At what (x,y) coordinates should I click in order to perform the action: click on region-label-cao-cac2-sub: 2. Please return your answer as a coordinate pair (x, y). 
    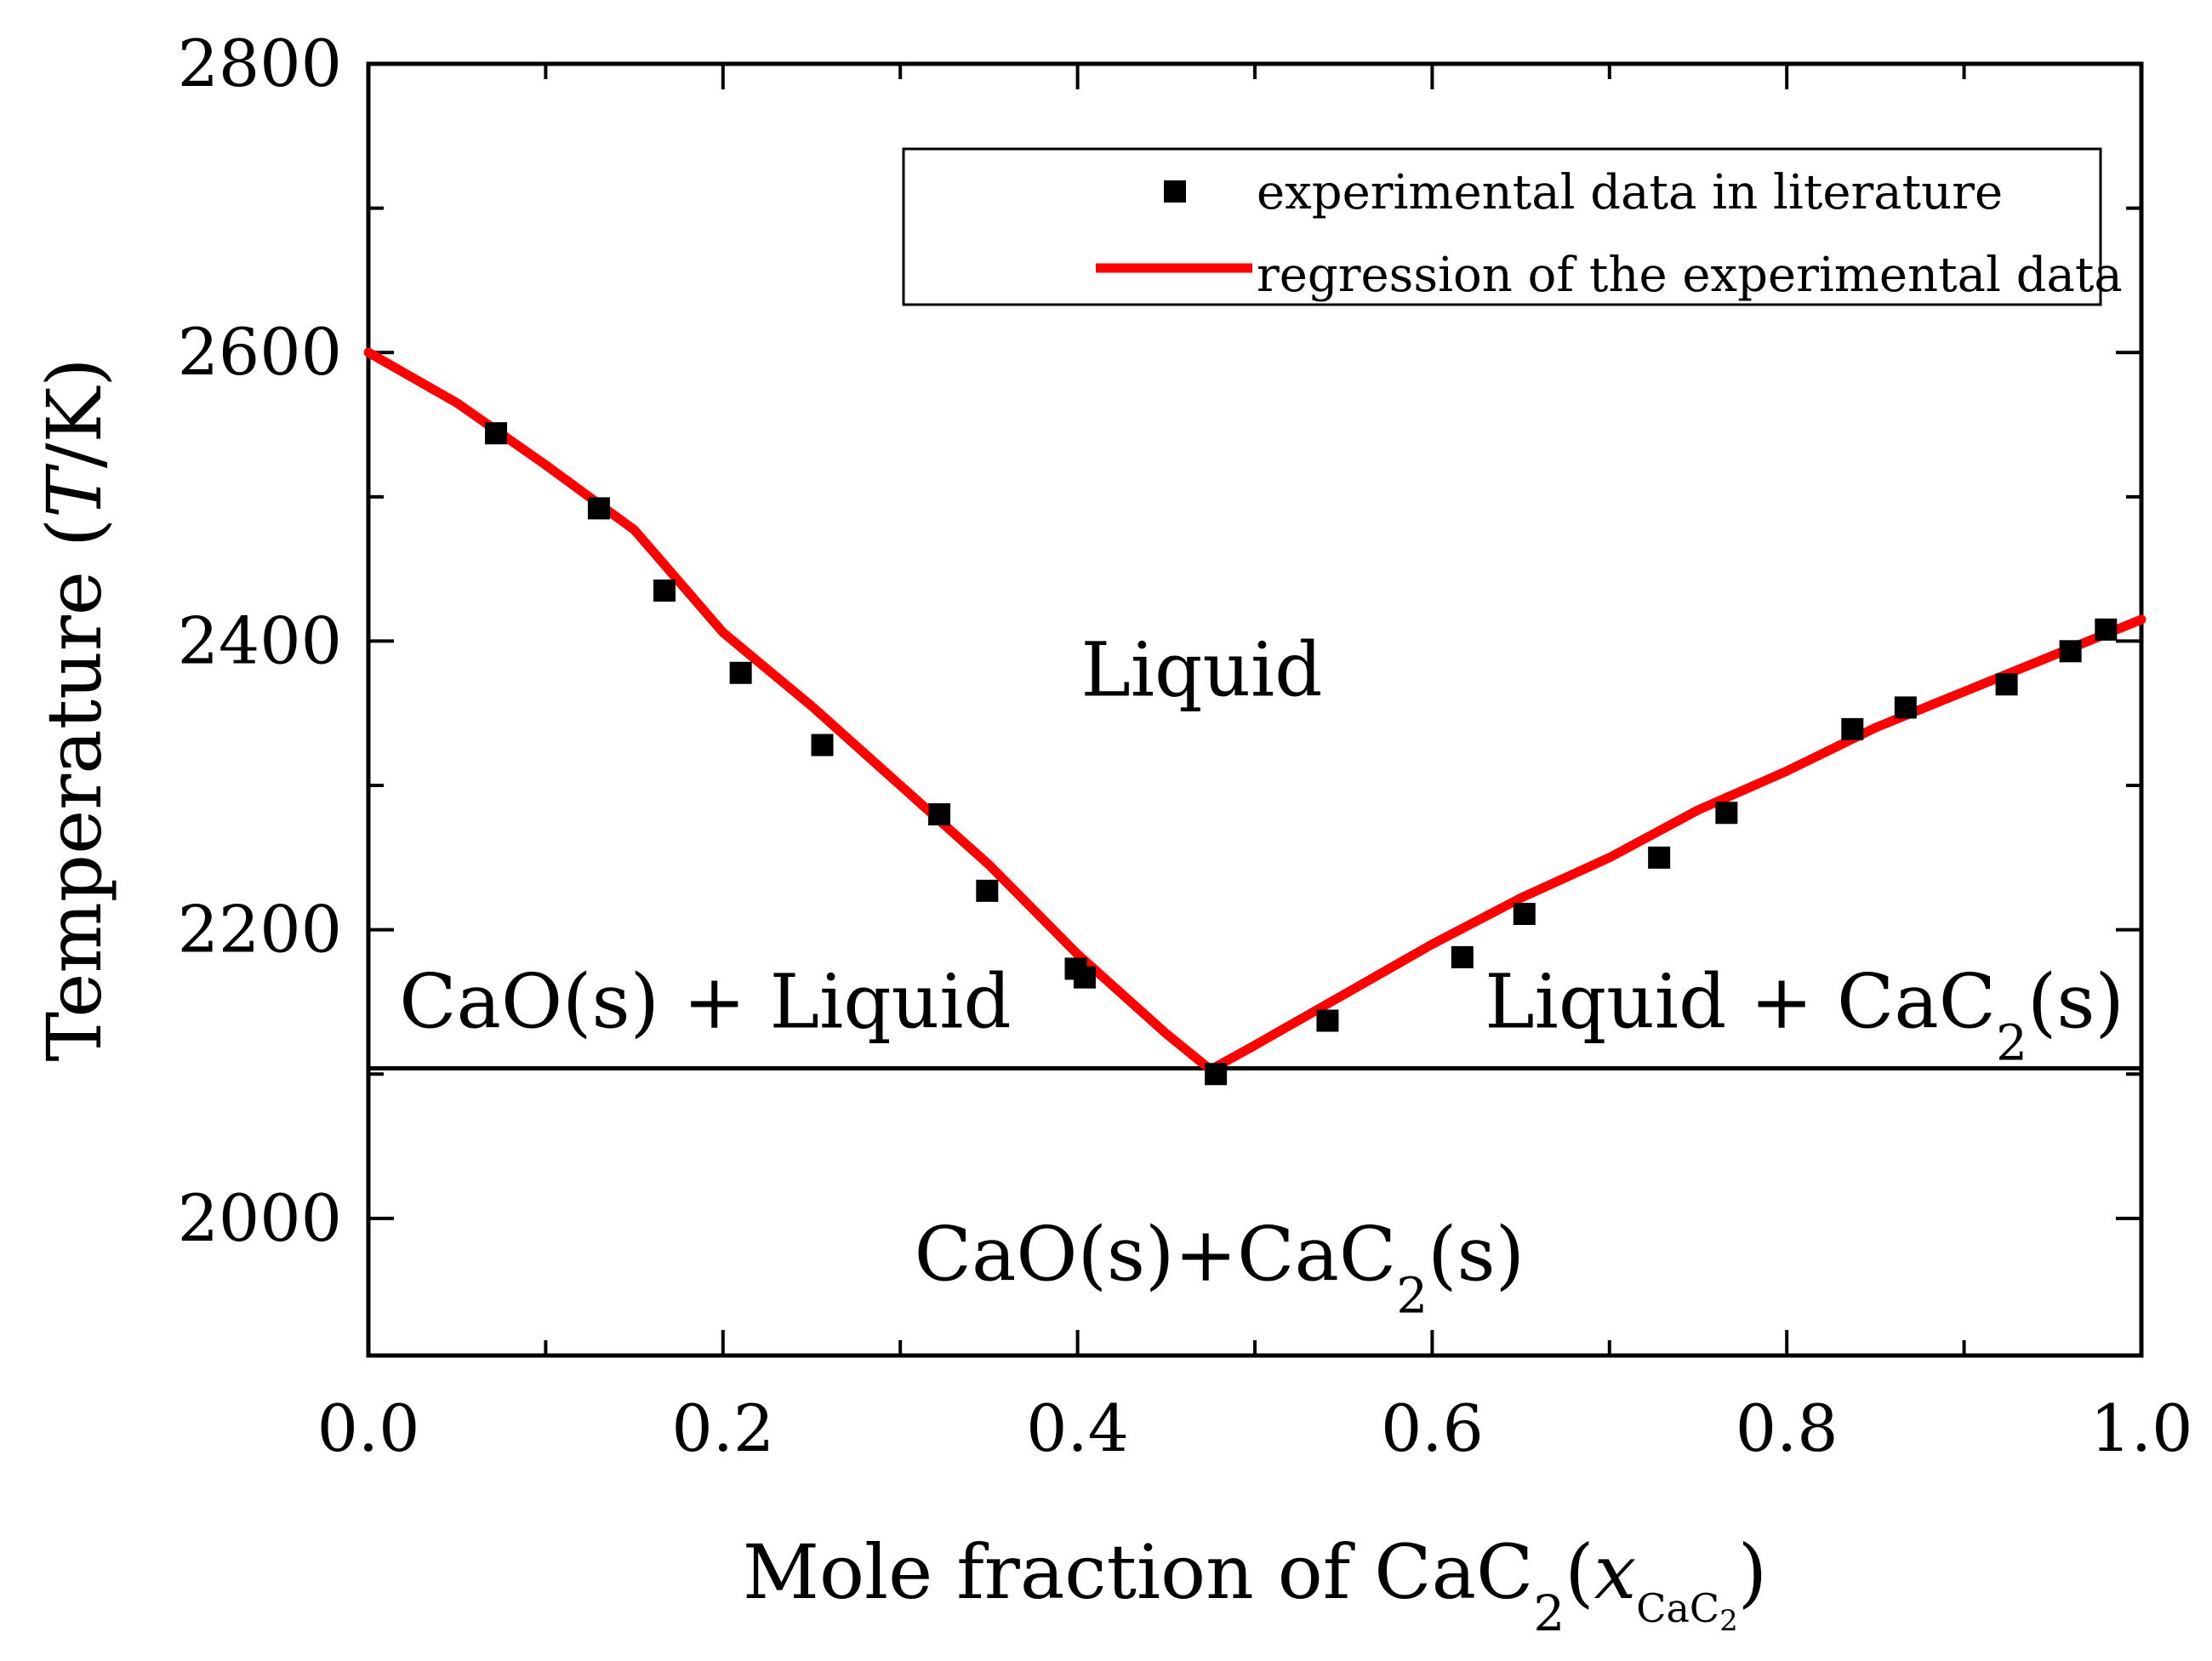
    Looking at the image, I should click on (1412, 1295).